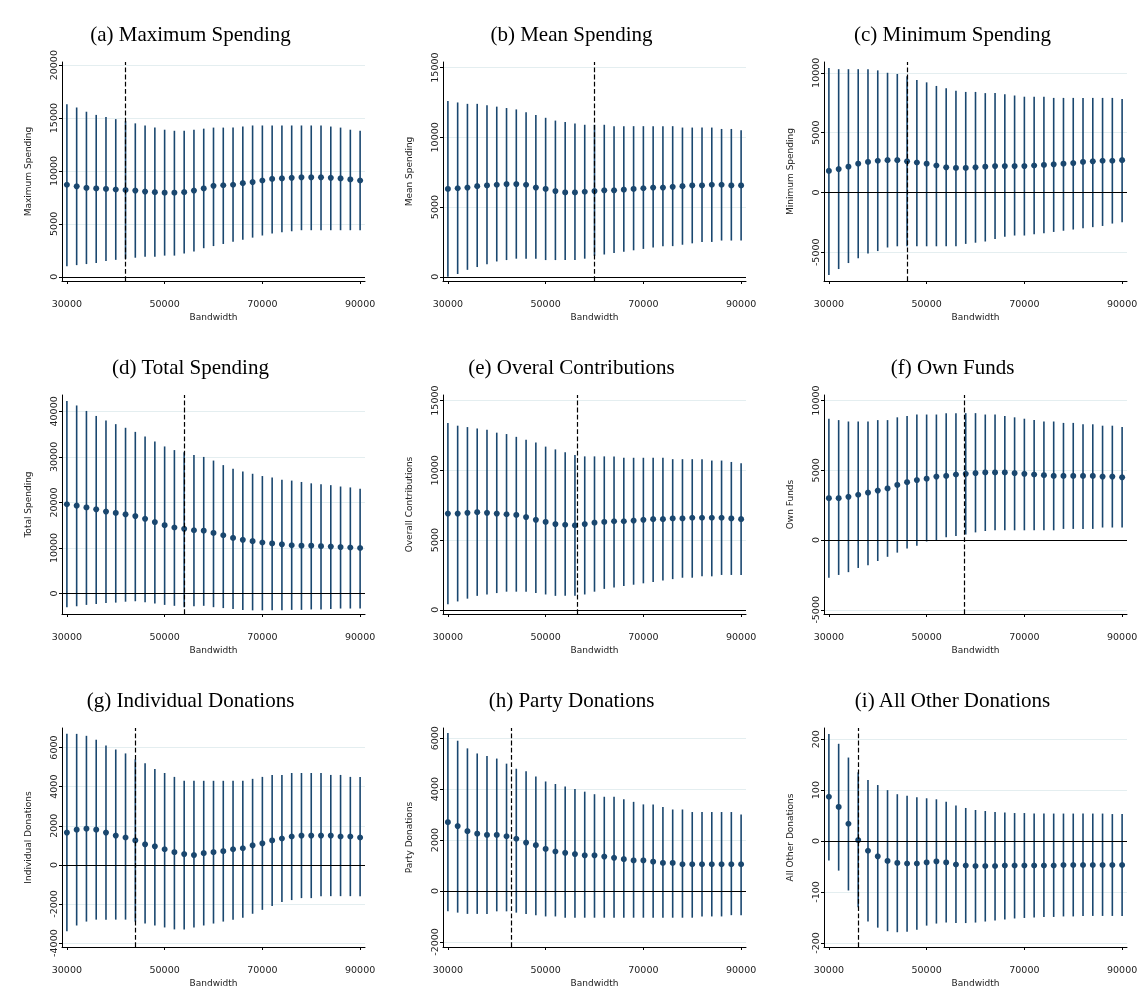 The width and height of the screenshot is (1143, 999). What do you see at coordinates (571, 699) in the screenshot?
I see `chart-title: (h) Party Donations` at bounding box center [571, 699].